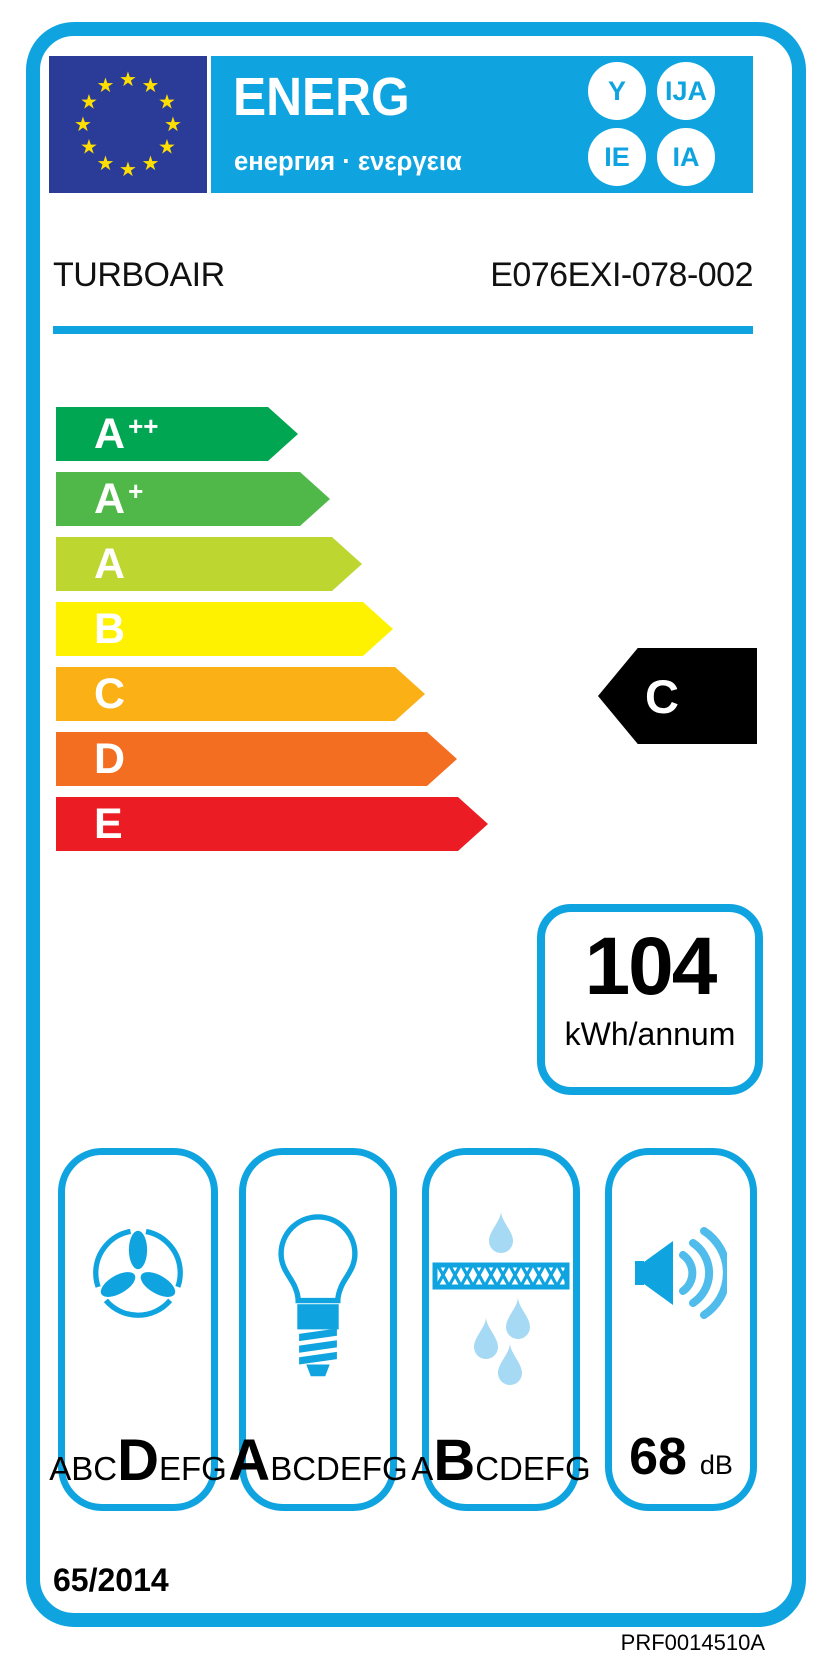  What do you see at coordinates (111, 1580) in the screenshot?
I see `regulation-number: 65/2014` at bounding box center [111, 1580].